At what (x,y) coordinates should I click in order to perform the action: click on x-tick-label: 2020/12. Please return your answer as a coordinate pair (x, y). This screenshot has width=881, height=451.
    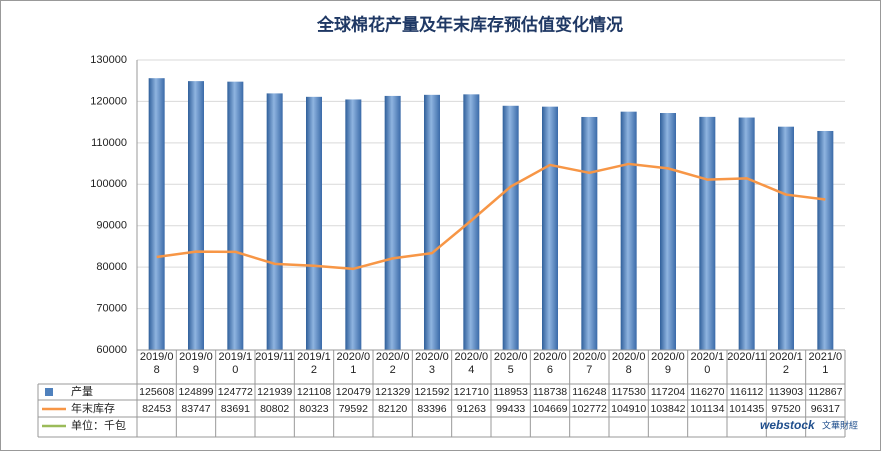
    Looking at the image, I should click on (786, 363).